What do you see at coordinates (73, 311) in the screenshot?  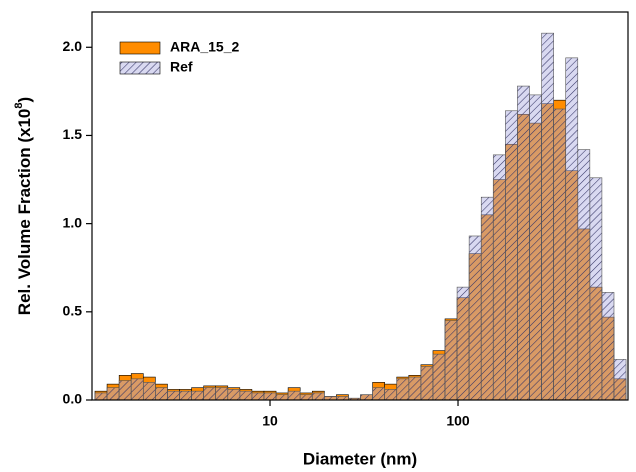 I see `y-tick-label: 0.5` at bounding box center [73, 311].